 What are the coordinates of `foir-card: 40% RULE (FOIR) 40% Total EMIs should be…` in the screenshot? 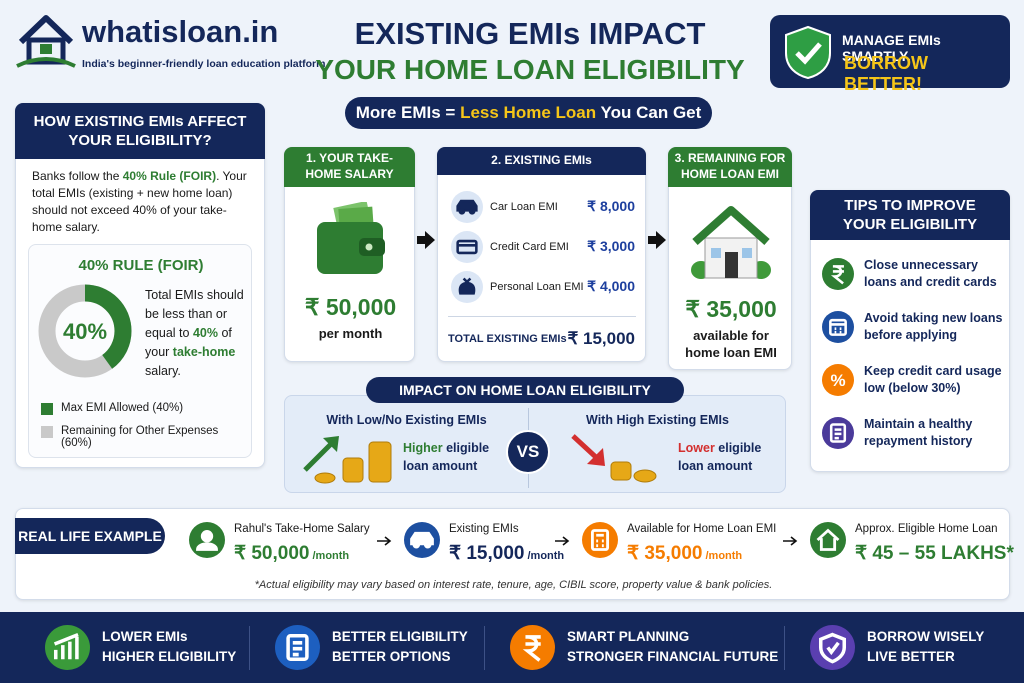 It's located at (140, 351).